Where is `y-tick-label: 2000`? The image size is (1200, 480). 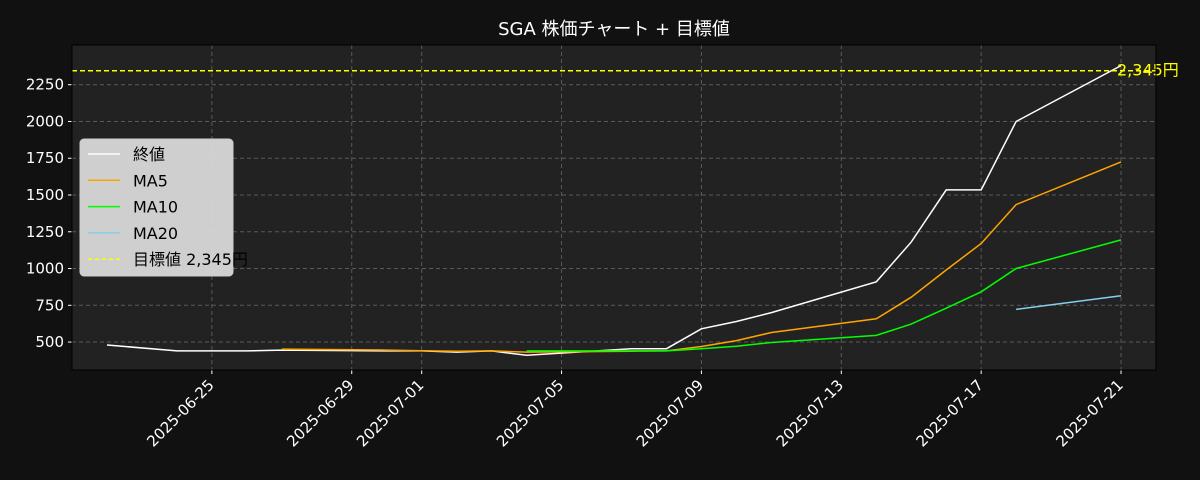
y-tick-label: 2000 is located at coordinates (45, 121).